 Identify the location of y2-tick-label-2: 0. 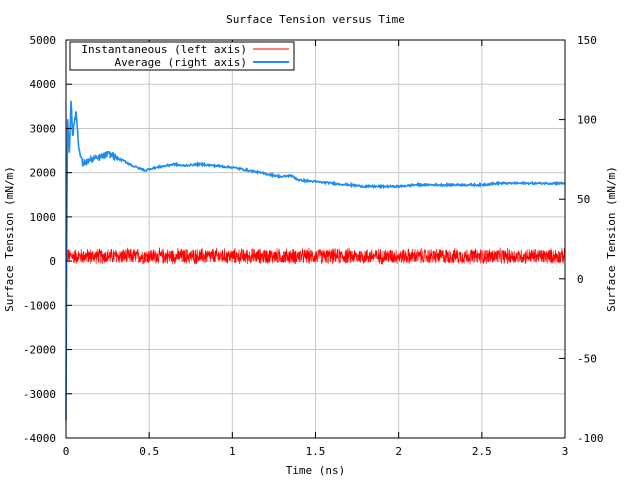
(580, 279).